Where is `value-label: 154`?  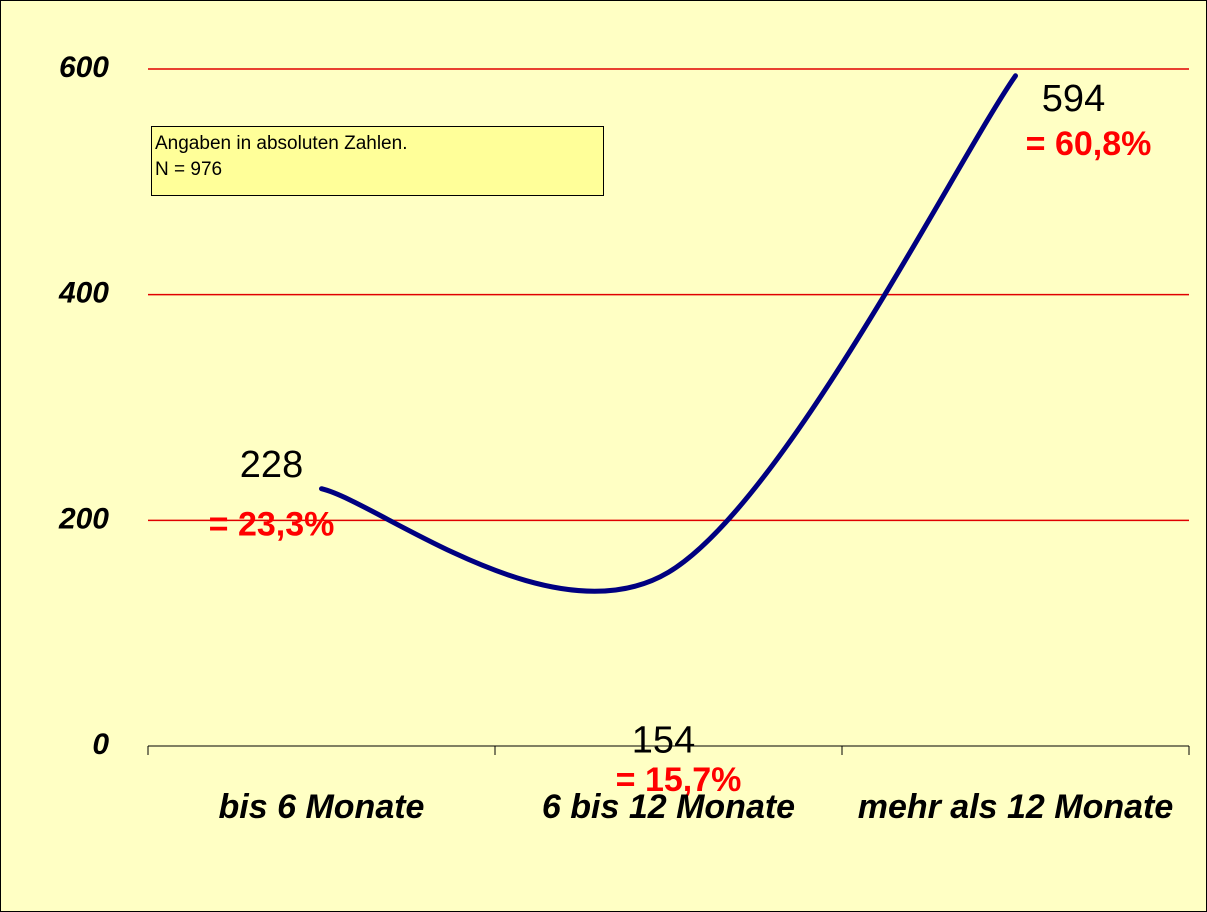
value-label: 154 is located at coordinates (663, 740).